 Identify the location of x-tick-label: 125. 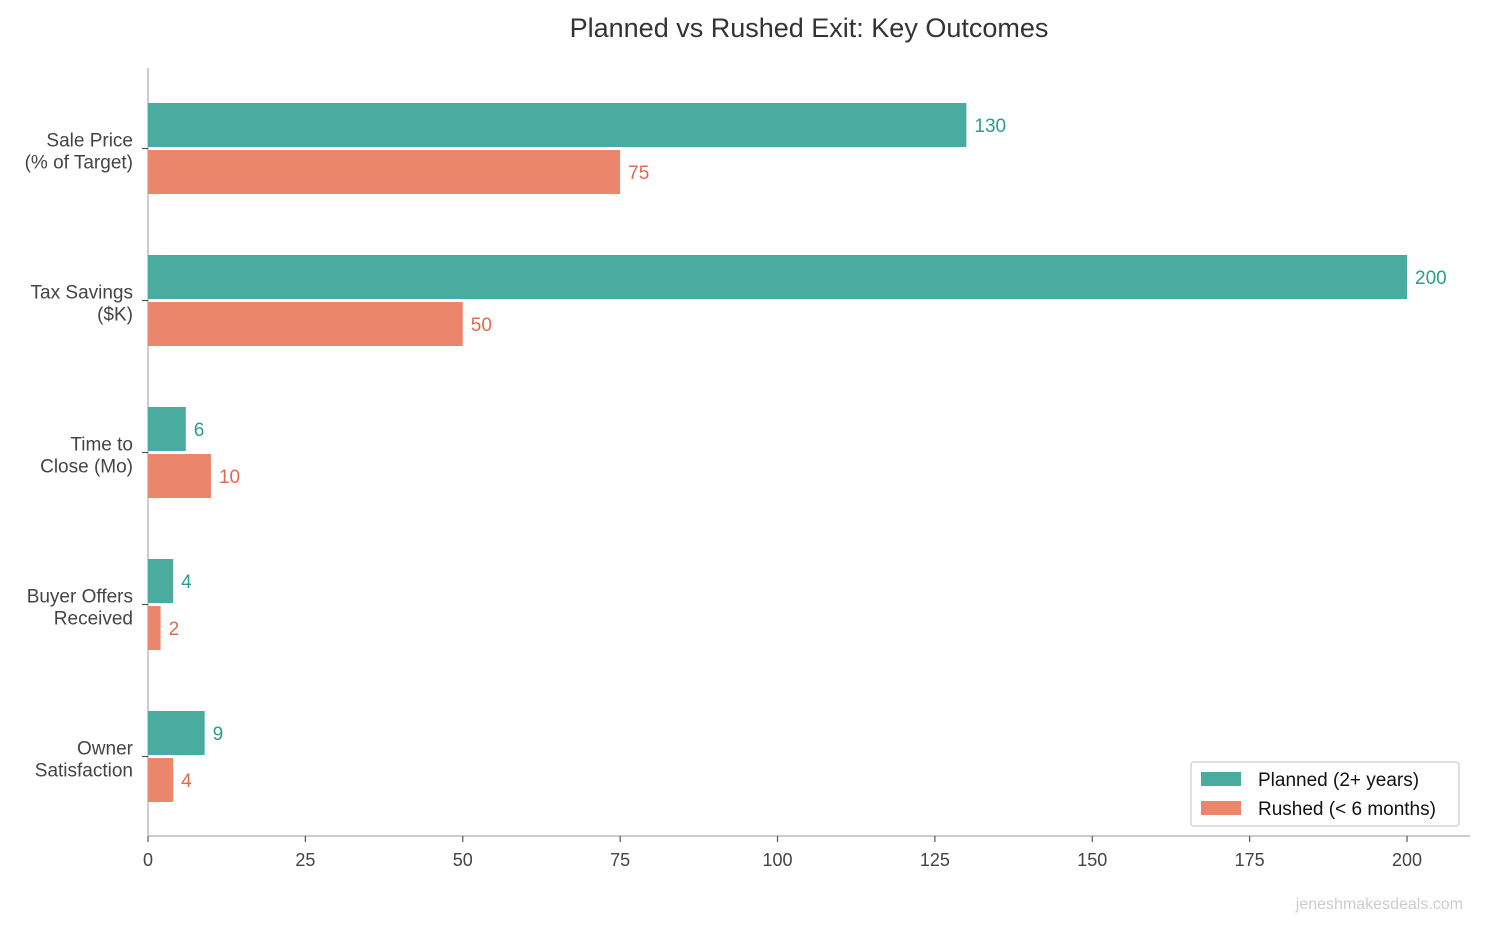
(935, 860).